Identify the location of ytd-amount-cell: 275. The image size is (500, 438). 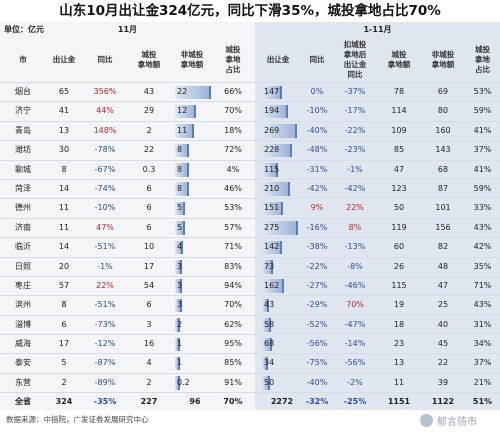
(272, 227).